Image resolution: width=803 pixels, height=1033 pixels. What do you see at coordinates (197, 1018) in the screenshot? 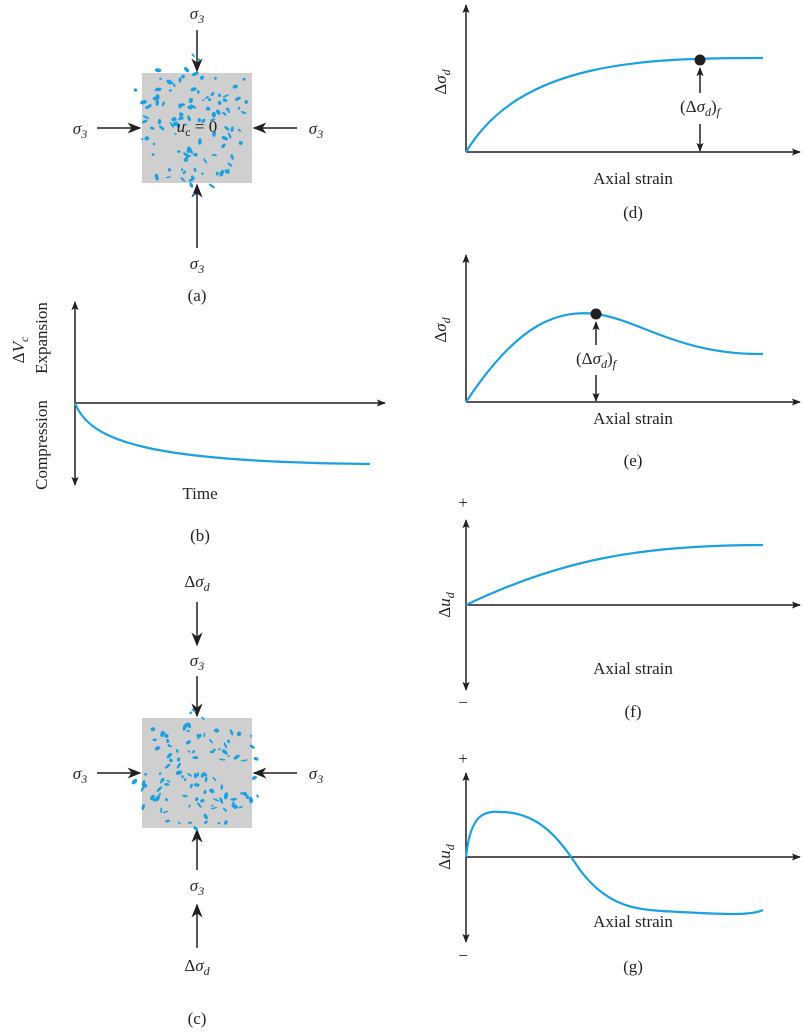
I see `label: (c)` at bounding box center [197, 1018].